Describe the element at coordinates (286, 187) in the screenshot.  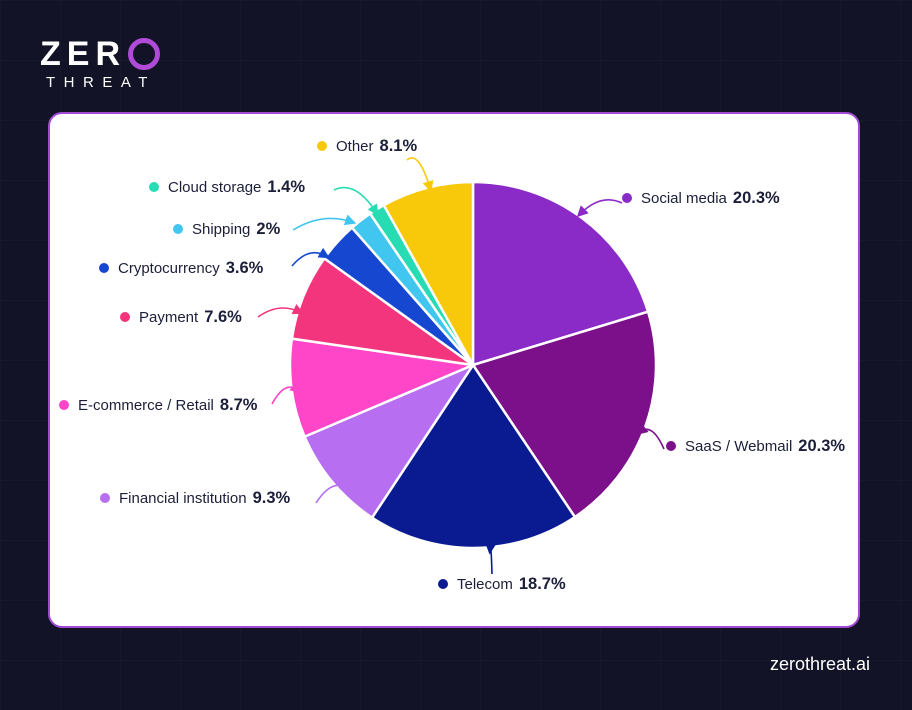
I see `slice-value: 1.4%` at that location.